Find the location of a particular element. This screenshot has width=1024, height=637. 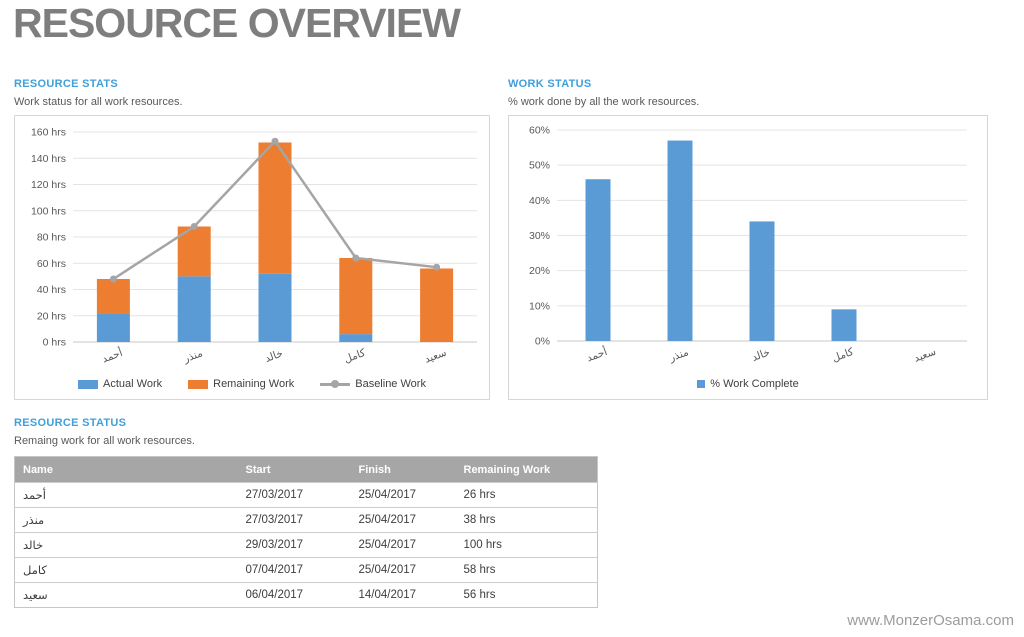

resource-stats-legend: Actual Work Remaining Work Baseline Work is located at coordinates (252, 384).